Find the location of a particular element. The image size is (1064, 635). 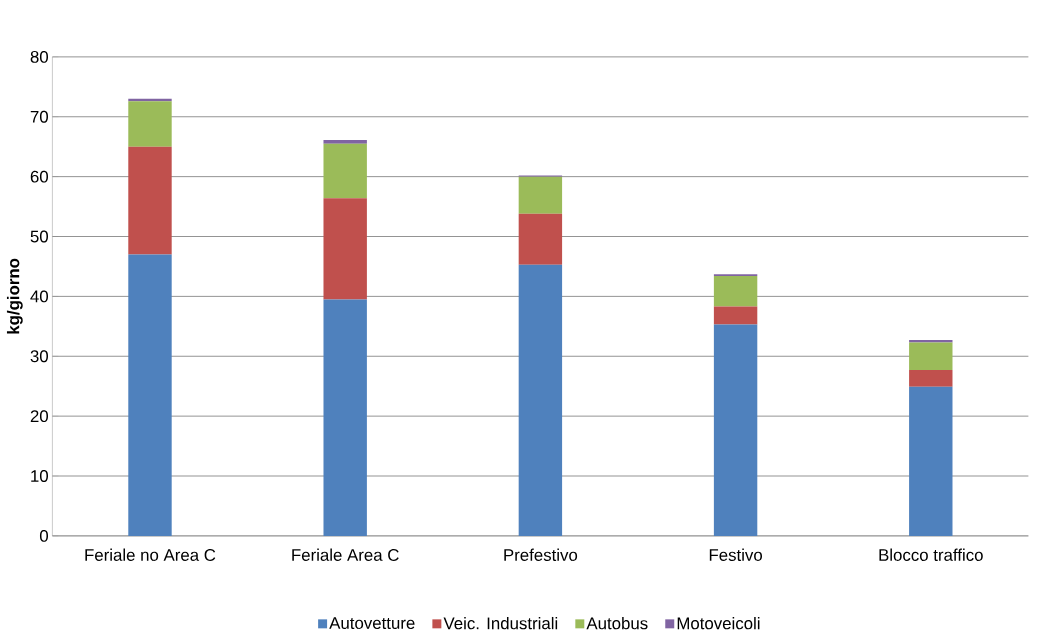

x-tick-label: Prefestivo is located at coordinates (541, 554).